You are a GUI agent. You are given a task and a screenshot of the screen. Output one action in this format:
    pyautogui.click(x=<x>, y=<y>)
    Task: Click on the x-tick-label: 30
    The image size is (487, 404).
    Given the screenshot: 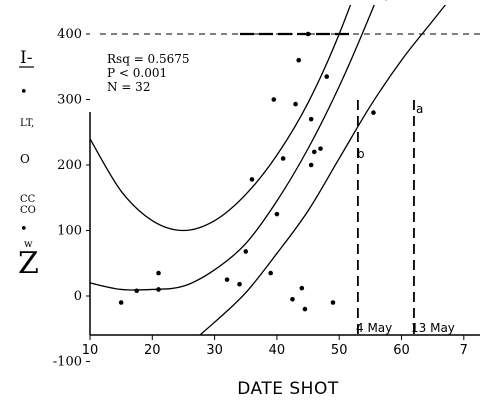 What is the action you would take?
    pyautogui.click(x=214, y=350)
    